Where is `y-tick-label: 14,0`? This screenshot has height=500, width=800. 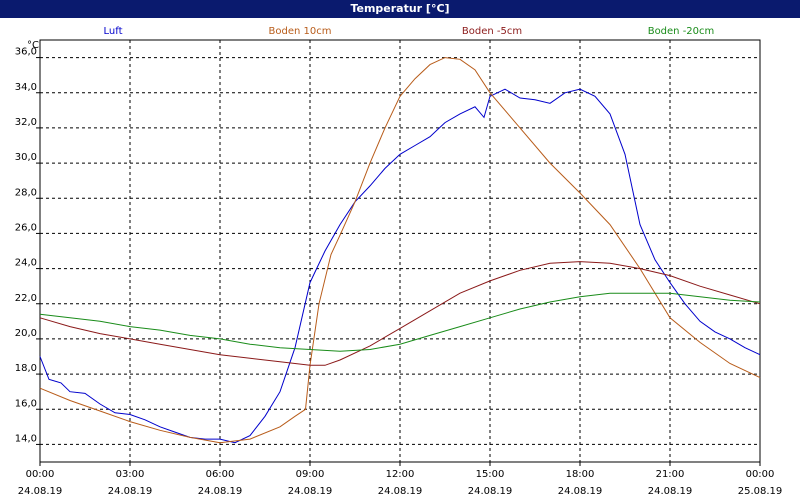
y-tick-label: 14,0 is located at coordinates (26, 438).